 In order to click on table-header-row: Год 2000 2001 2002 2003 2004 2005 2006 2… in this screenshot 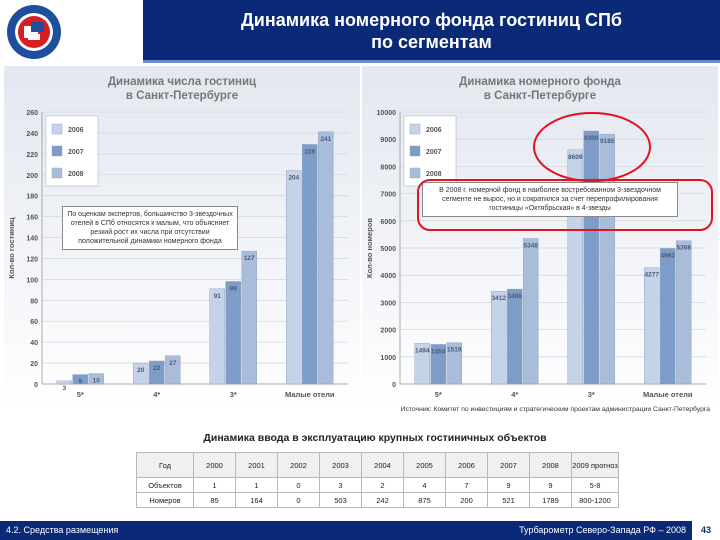, I will do `click(377, 465)`.